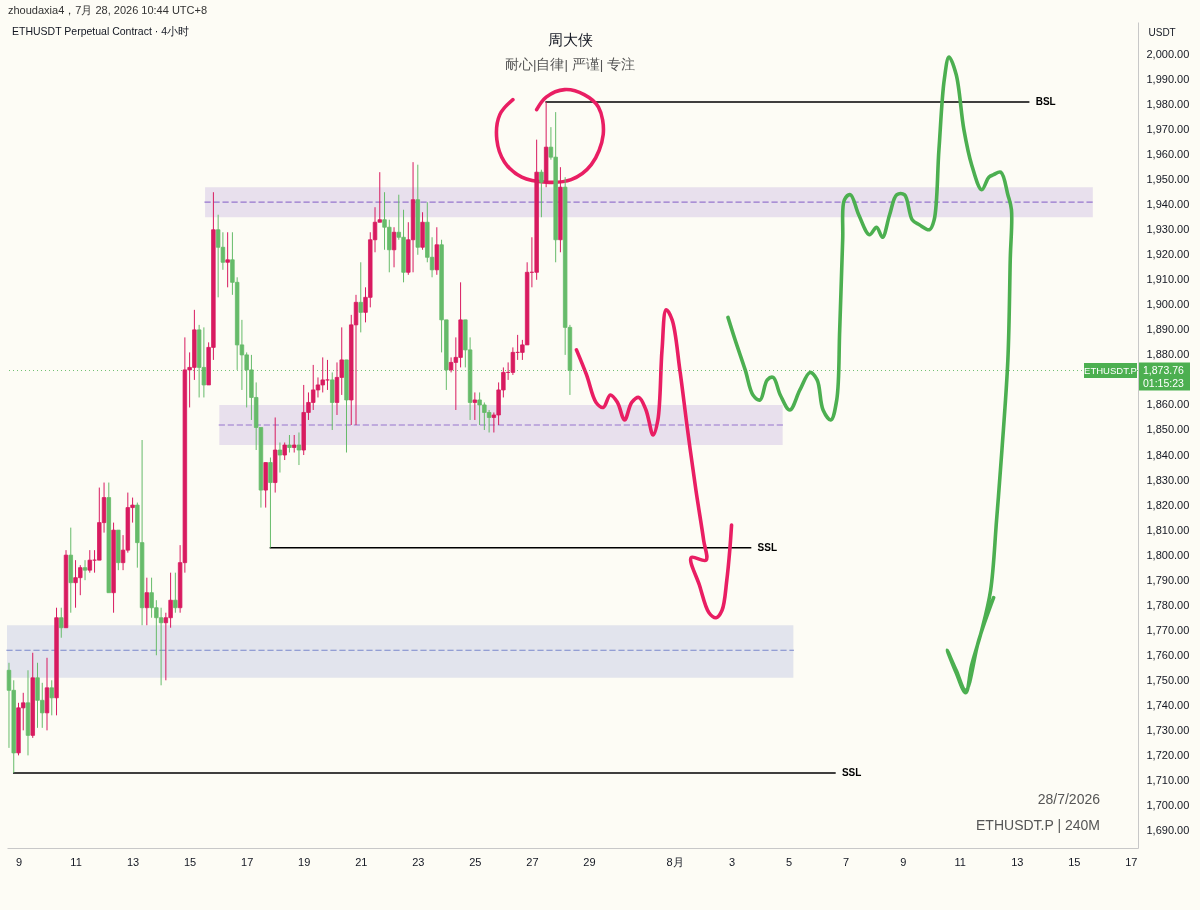 The width and height of the screenshot is (1200, 910). I want to click on x-tick-label: 23, so click(418, 861).